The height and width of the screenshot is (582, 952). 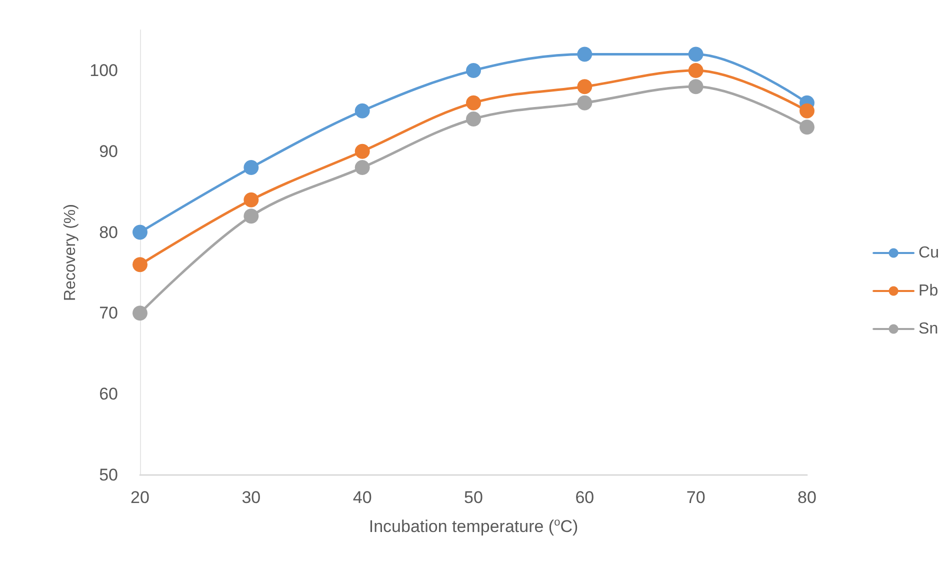 I want to click on legend-label: Cu, so click(x=928, y=253).